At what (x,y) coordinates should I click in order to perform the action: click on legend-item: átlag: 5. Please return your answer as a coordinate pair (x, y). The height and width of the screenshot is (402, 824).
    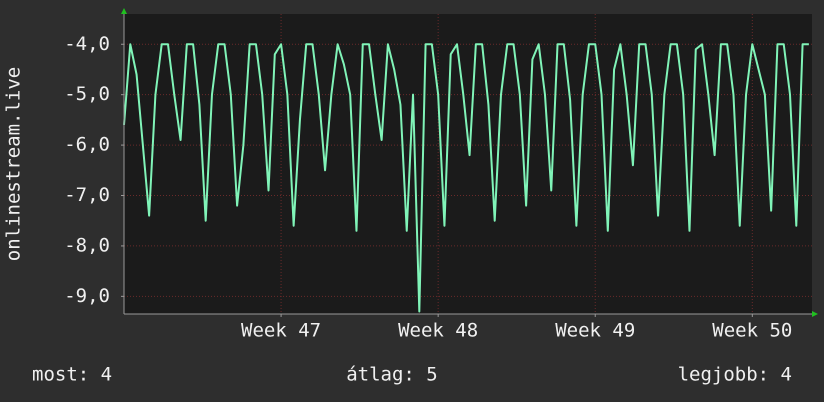
    Looking at the image, I should click on (392, 375).